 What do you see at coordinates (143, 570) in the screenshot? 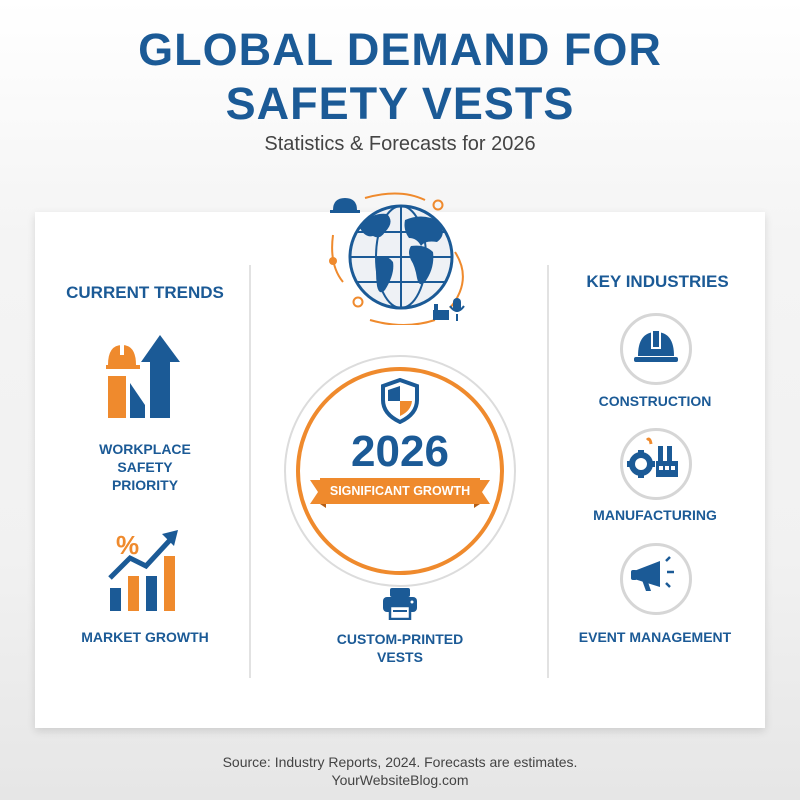
I see `market-growth-chart-icon: %` at bounding box center [143, 570].